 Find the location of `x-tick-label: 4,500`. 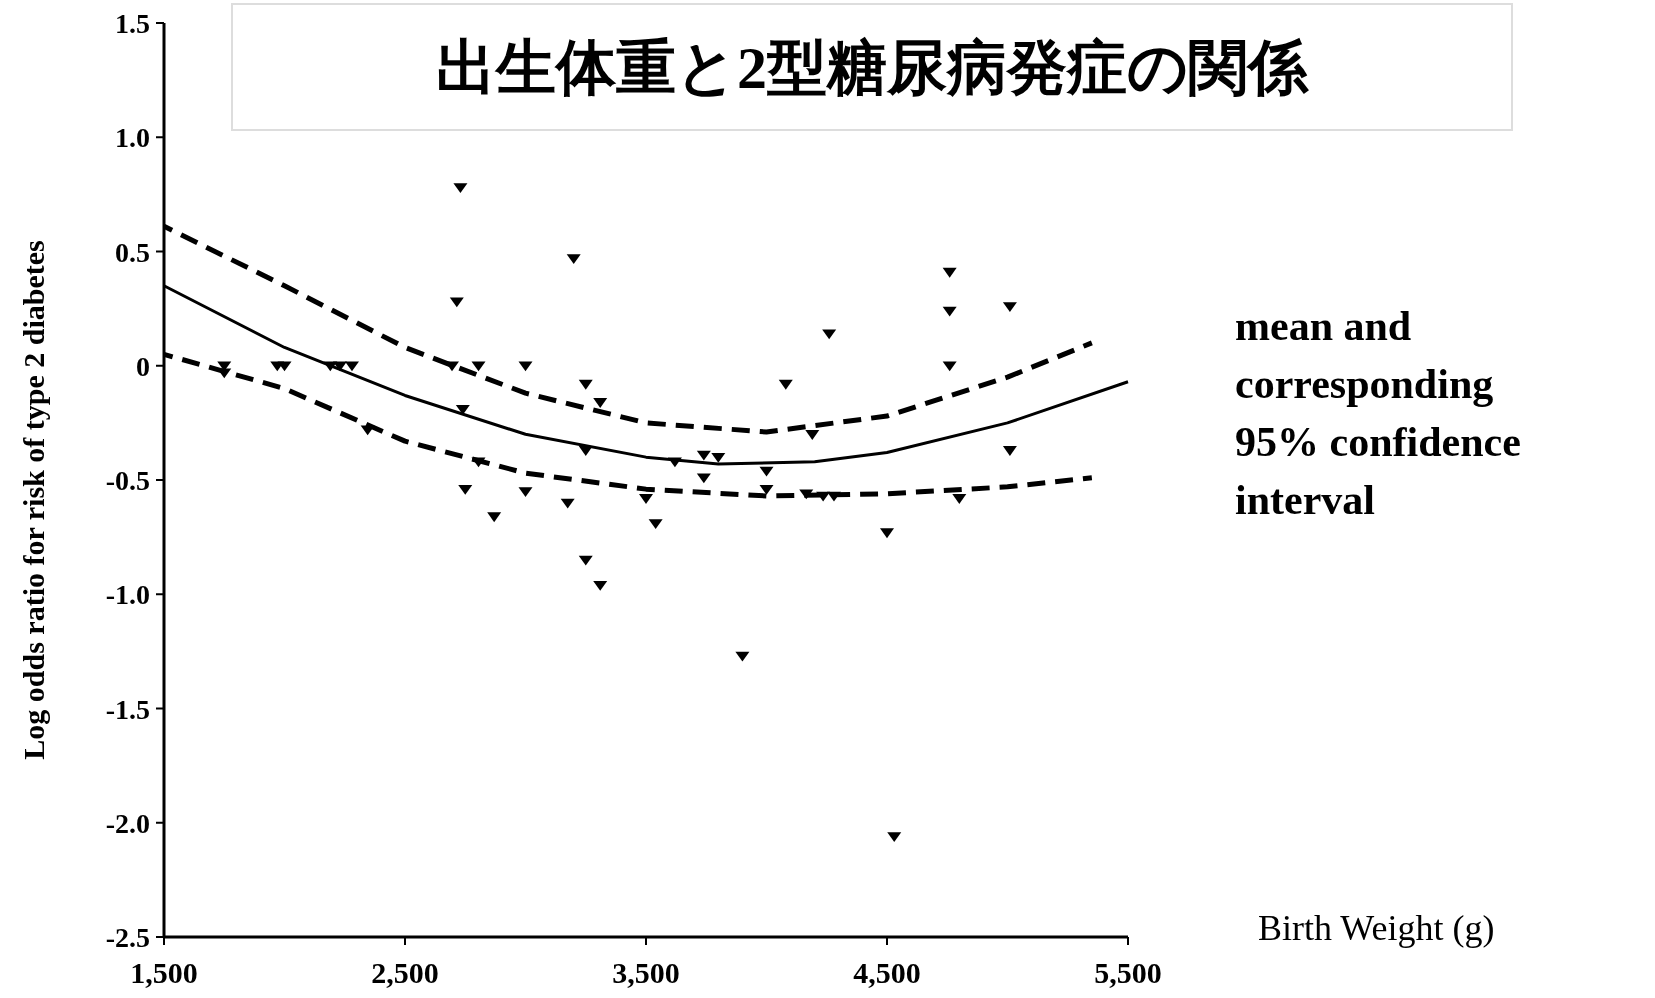

x-tick-label: 4,500 is located at coordinates (887, 972).